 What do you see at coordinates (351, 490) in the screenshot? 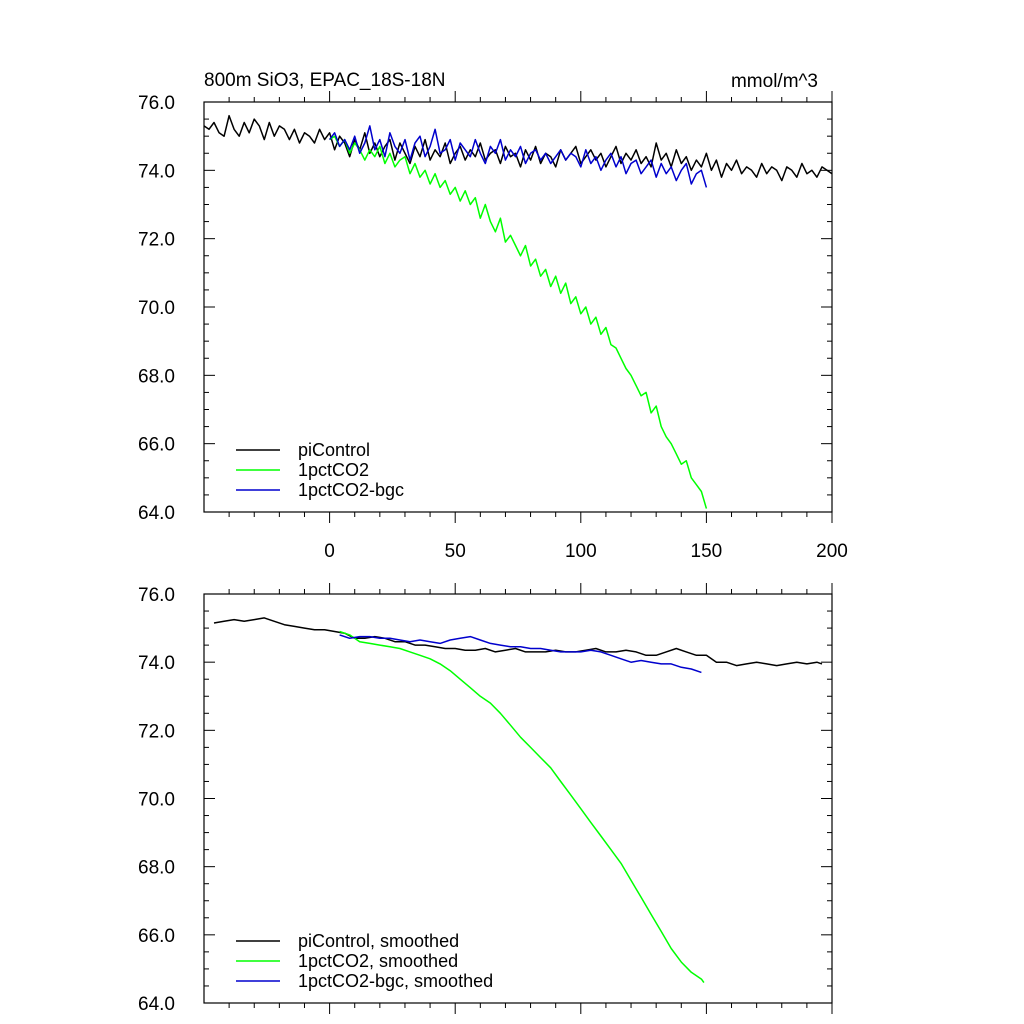
I see `legend-label: 1pctCO2-bgc` at bounding box center [351, 490].